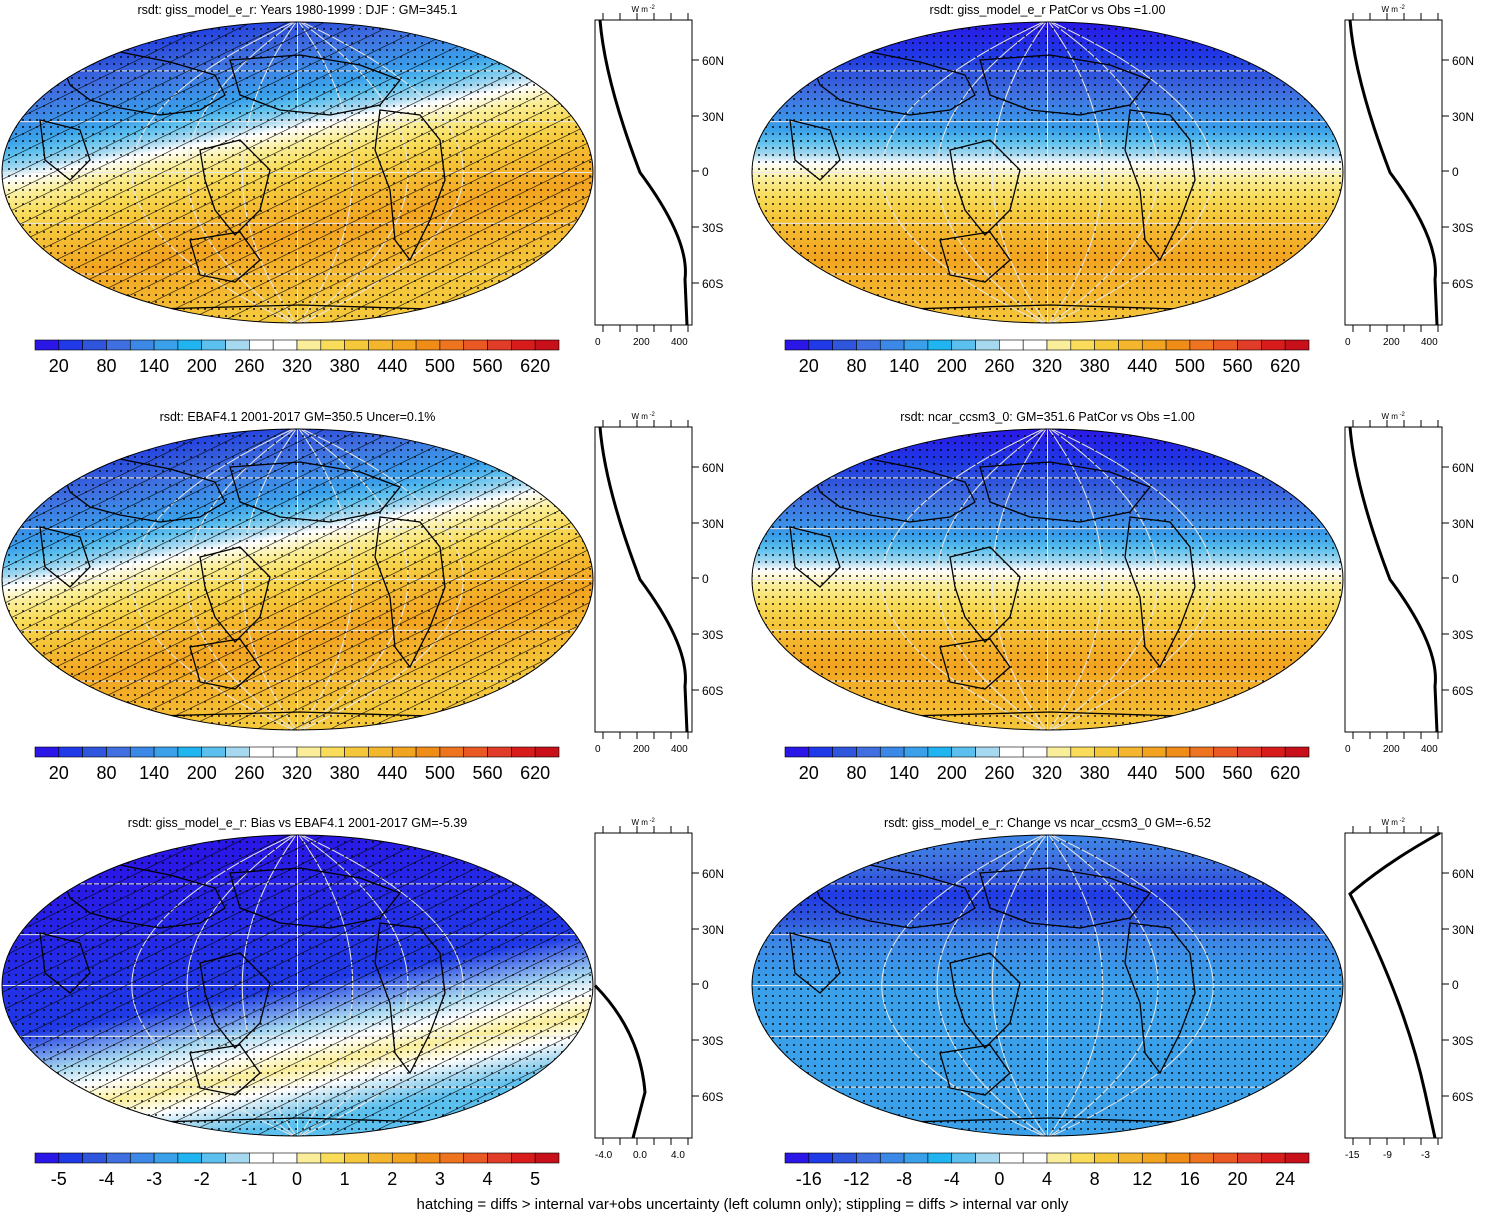 The height and width of the screenshot is (1215, 1485). I want to click on profile-6: 60N 30N 0 30S 60S W m -2 -15 -9 -3, so click(1409, 989).